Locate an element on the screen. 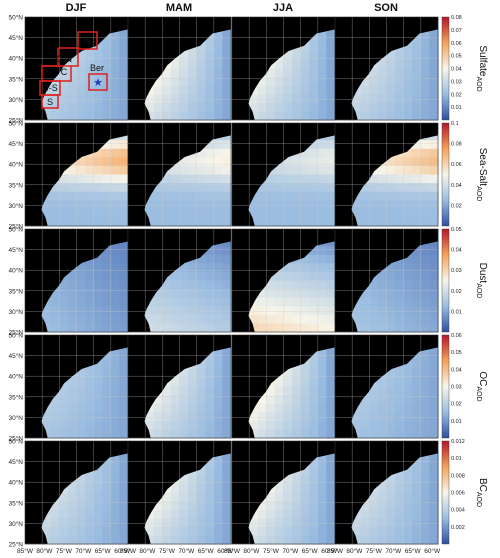 Image resolution: width=500 pixels, height=558 pixels. lon-tick-label: 75°W is located at coordinates (271, 551).